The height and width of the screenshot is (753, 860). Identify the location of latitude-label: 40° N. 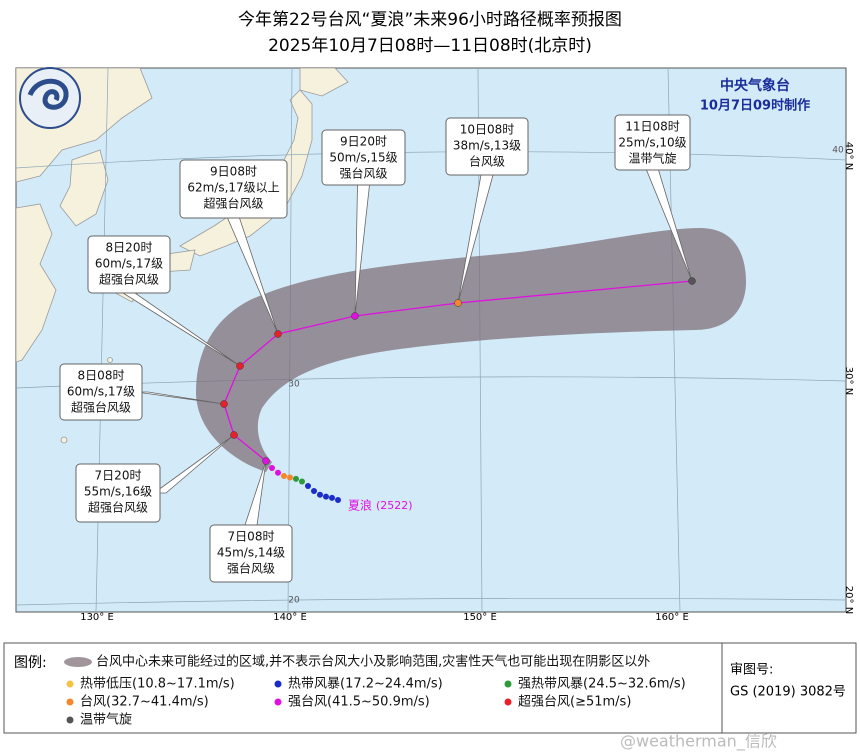
(848, 156).